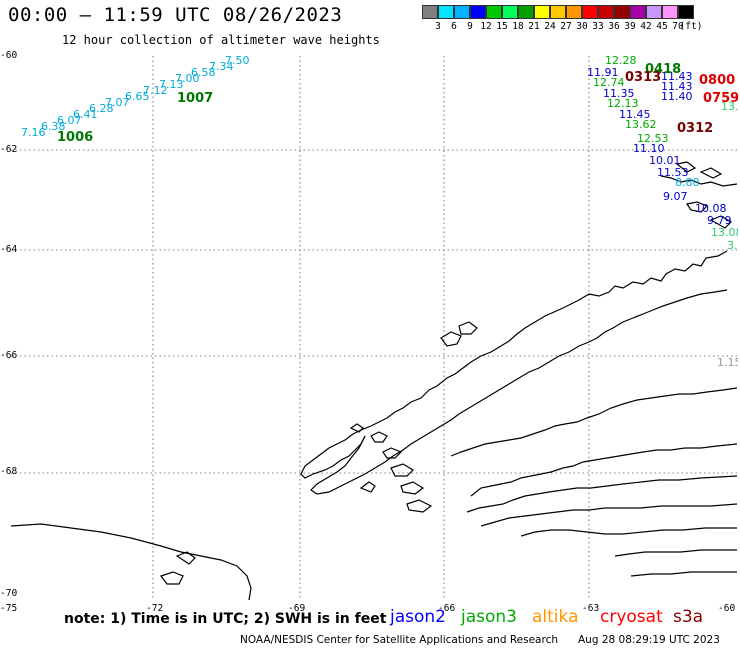  Describe the element at coordinates (69, 120) in the screenshot. I see `wave-height-value: 6.07` at that location.